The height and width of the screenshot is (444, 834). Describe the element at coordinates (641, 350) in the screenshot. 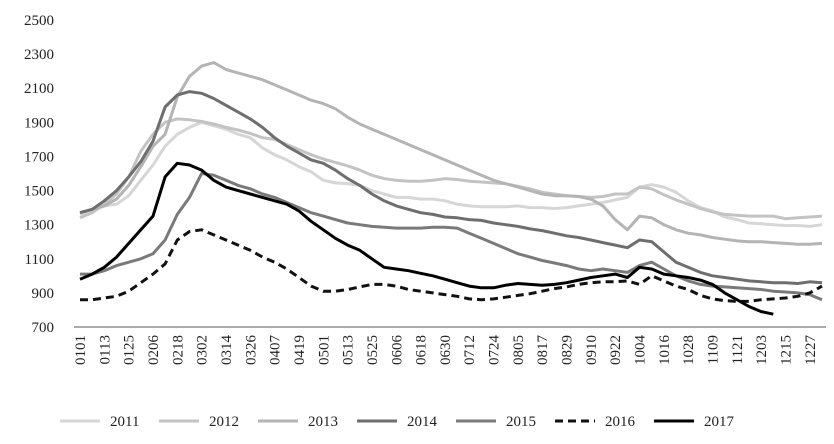

I see `x-tick-label: 1004` at that location.